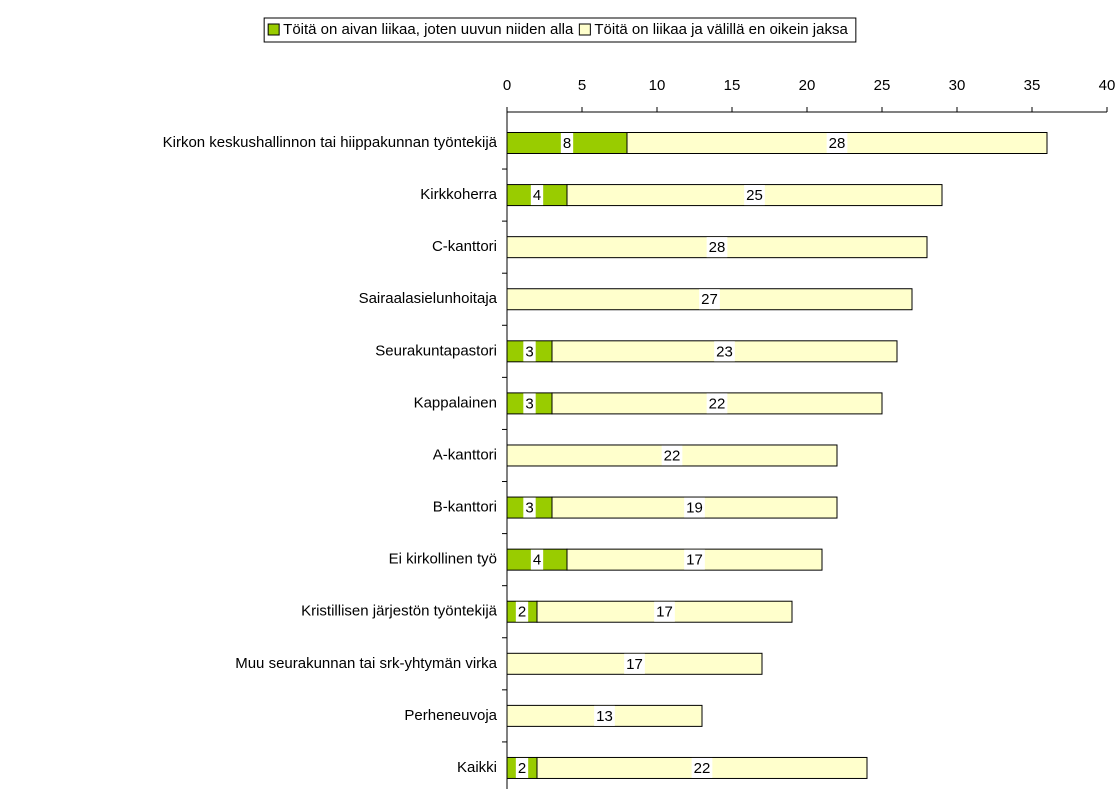 This screenshot has height=789, width=1119. What do you see at coordinates (882, 85) in the screenshot?
I see `x-tick-label: 25` at bounding box center [882, 85].